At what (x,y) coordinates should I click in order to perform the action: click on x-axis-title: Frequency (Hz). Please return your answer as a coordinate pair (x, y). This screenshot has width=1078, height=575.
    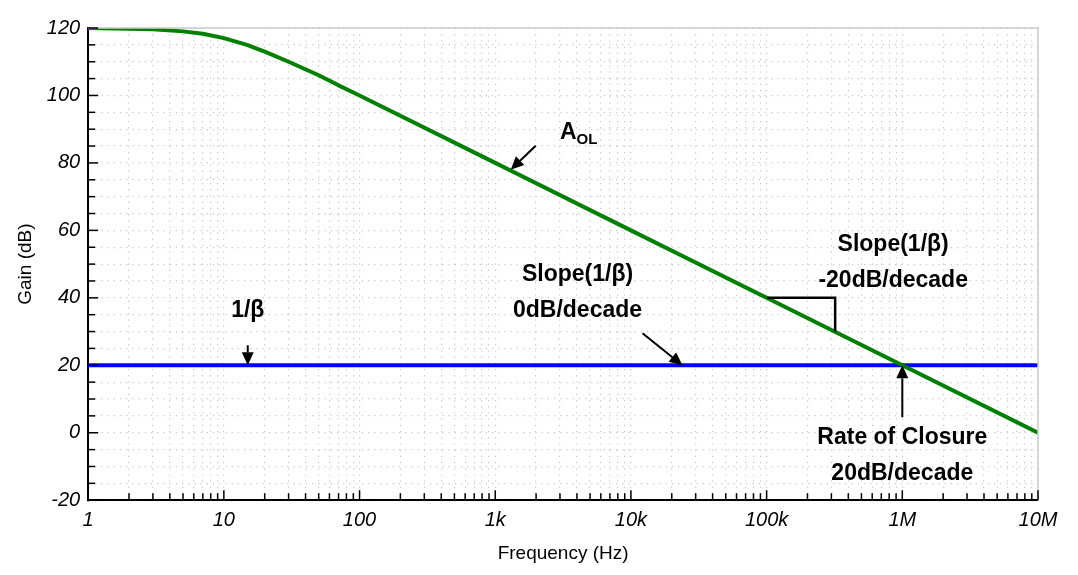
    Looking at the image, I should click on (563, 552).